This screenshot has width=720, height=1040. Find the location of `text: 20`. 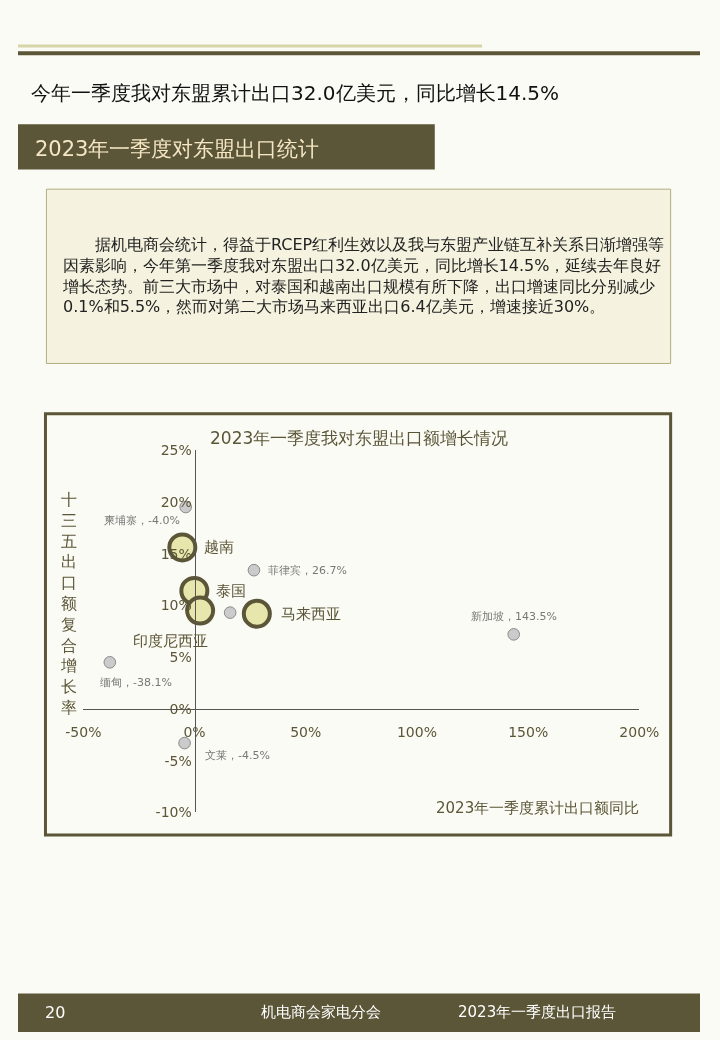

text: 20 is located at coordinates (55, 1012).